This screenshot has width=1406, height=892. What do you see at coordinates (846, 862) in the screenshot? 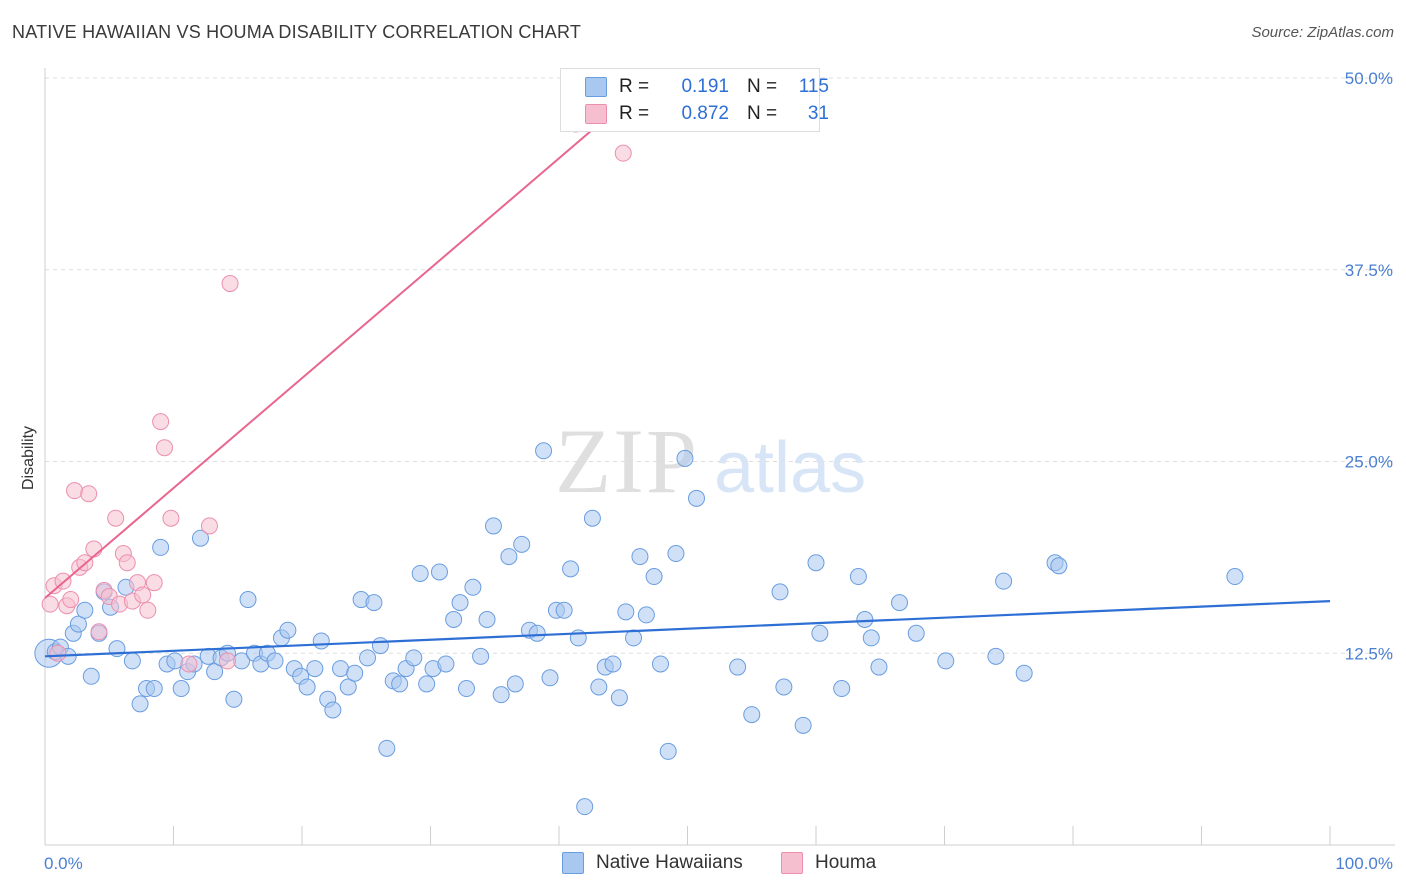
I see `legend-label-houma: Houma` at bounding box center [846, 862].